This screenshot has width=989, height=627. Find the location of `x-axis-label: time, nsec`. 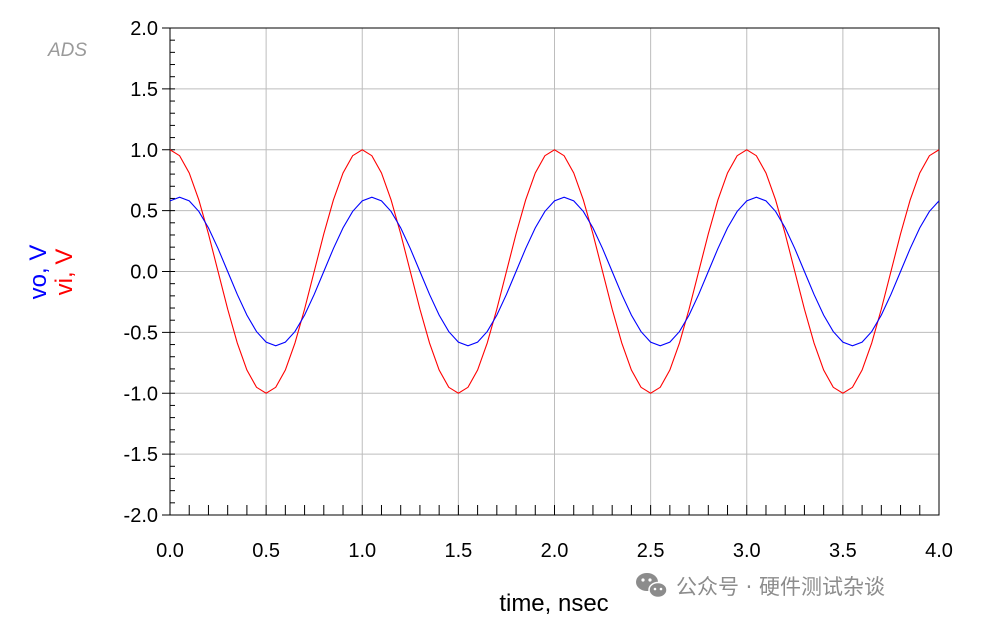

x-axis-label: time, nsec is located at coordinates (553, 603).